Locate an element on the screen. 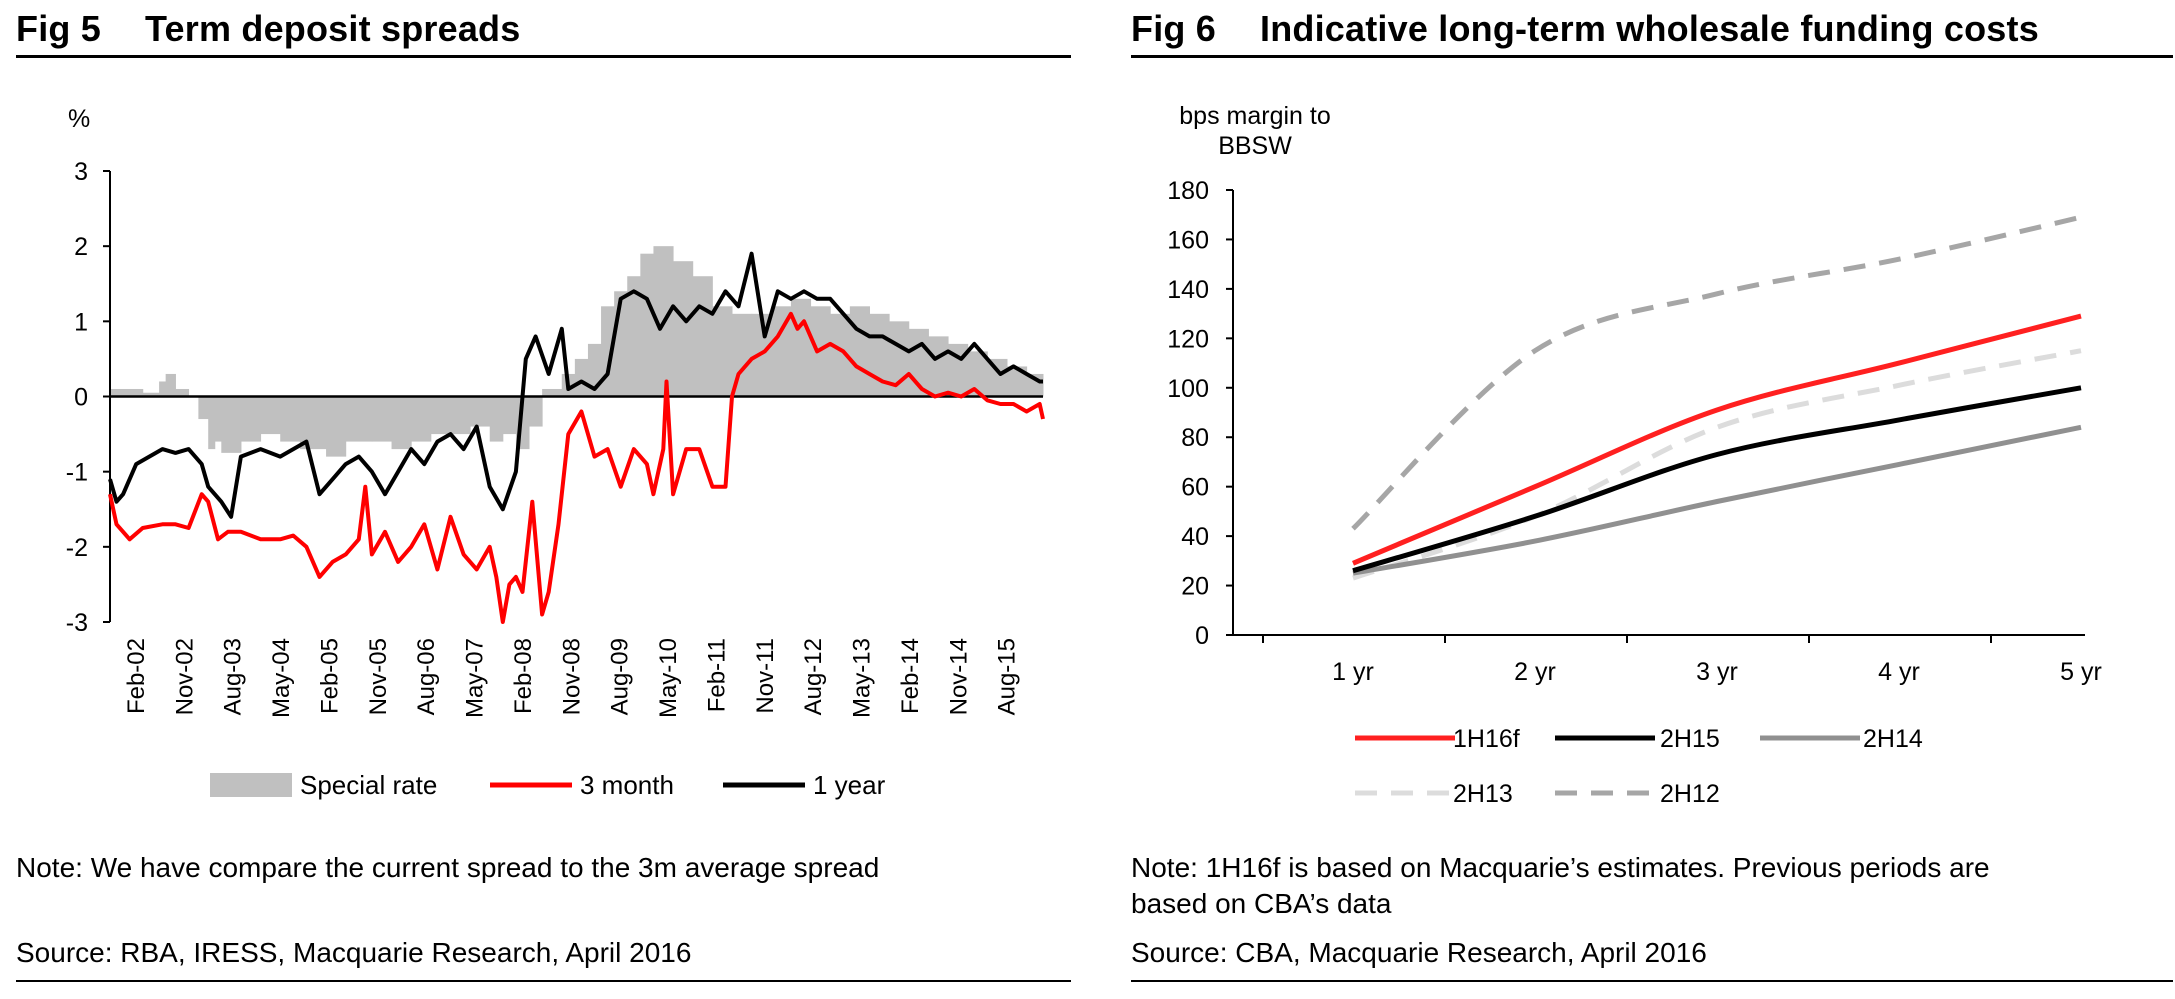  fig6-x-tick-label: 2 yr is located at coordinates (1535, 672).